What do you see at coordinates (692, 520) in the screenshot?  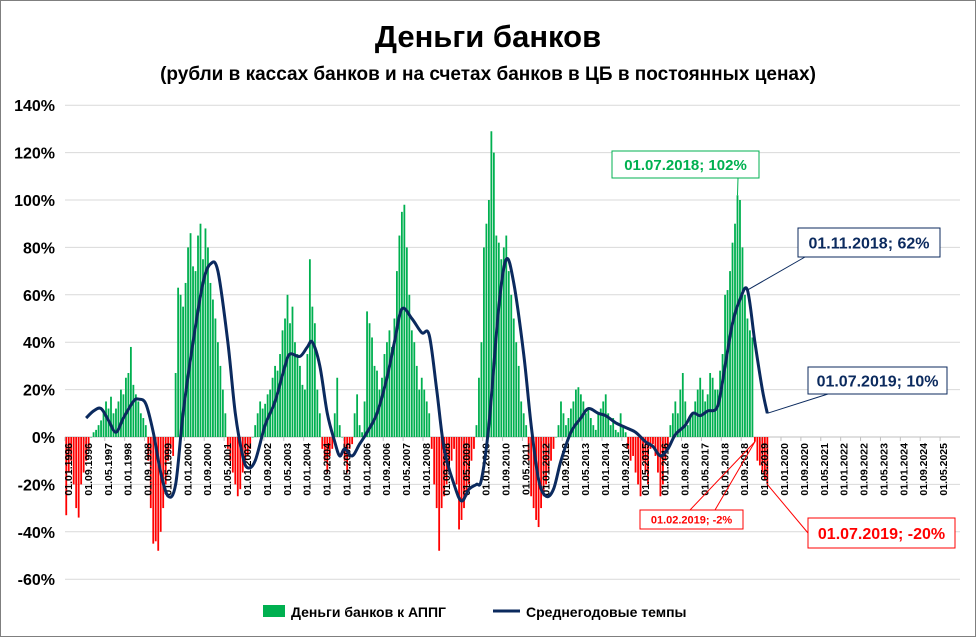 I see `annotation-label: 01.02.2019; -2%` at bounding box center [692, 520].